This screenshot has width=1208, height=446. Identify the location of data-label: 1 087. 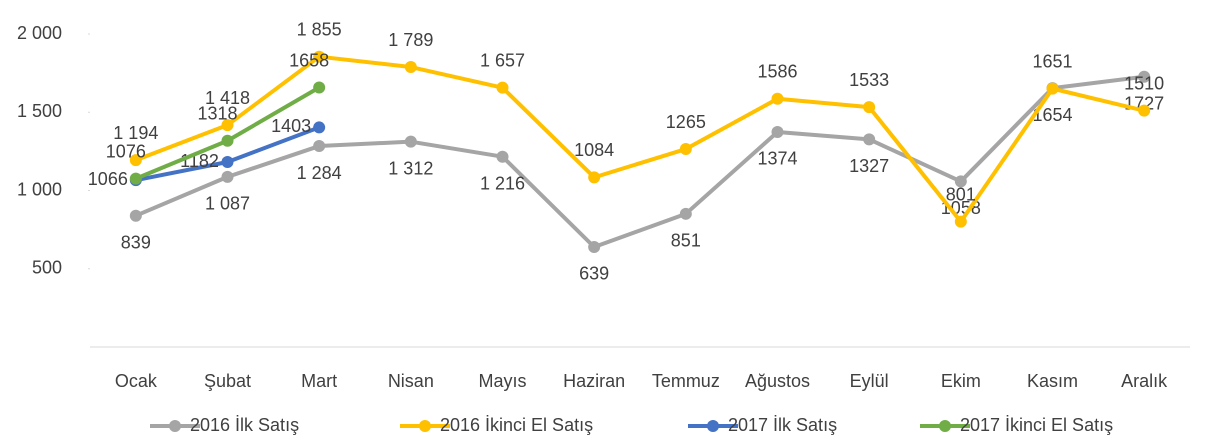
(227, 204).